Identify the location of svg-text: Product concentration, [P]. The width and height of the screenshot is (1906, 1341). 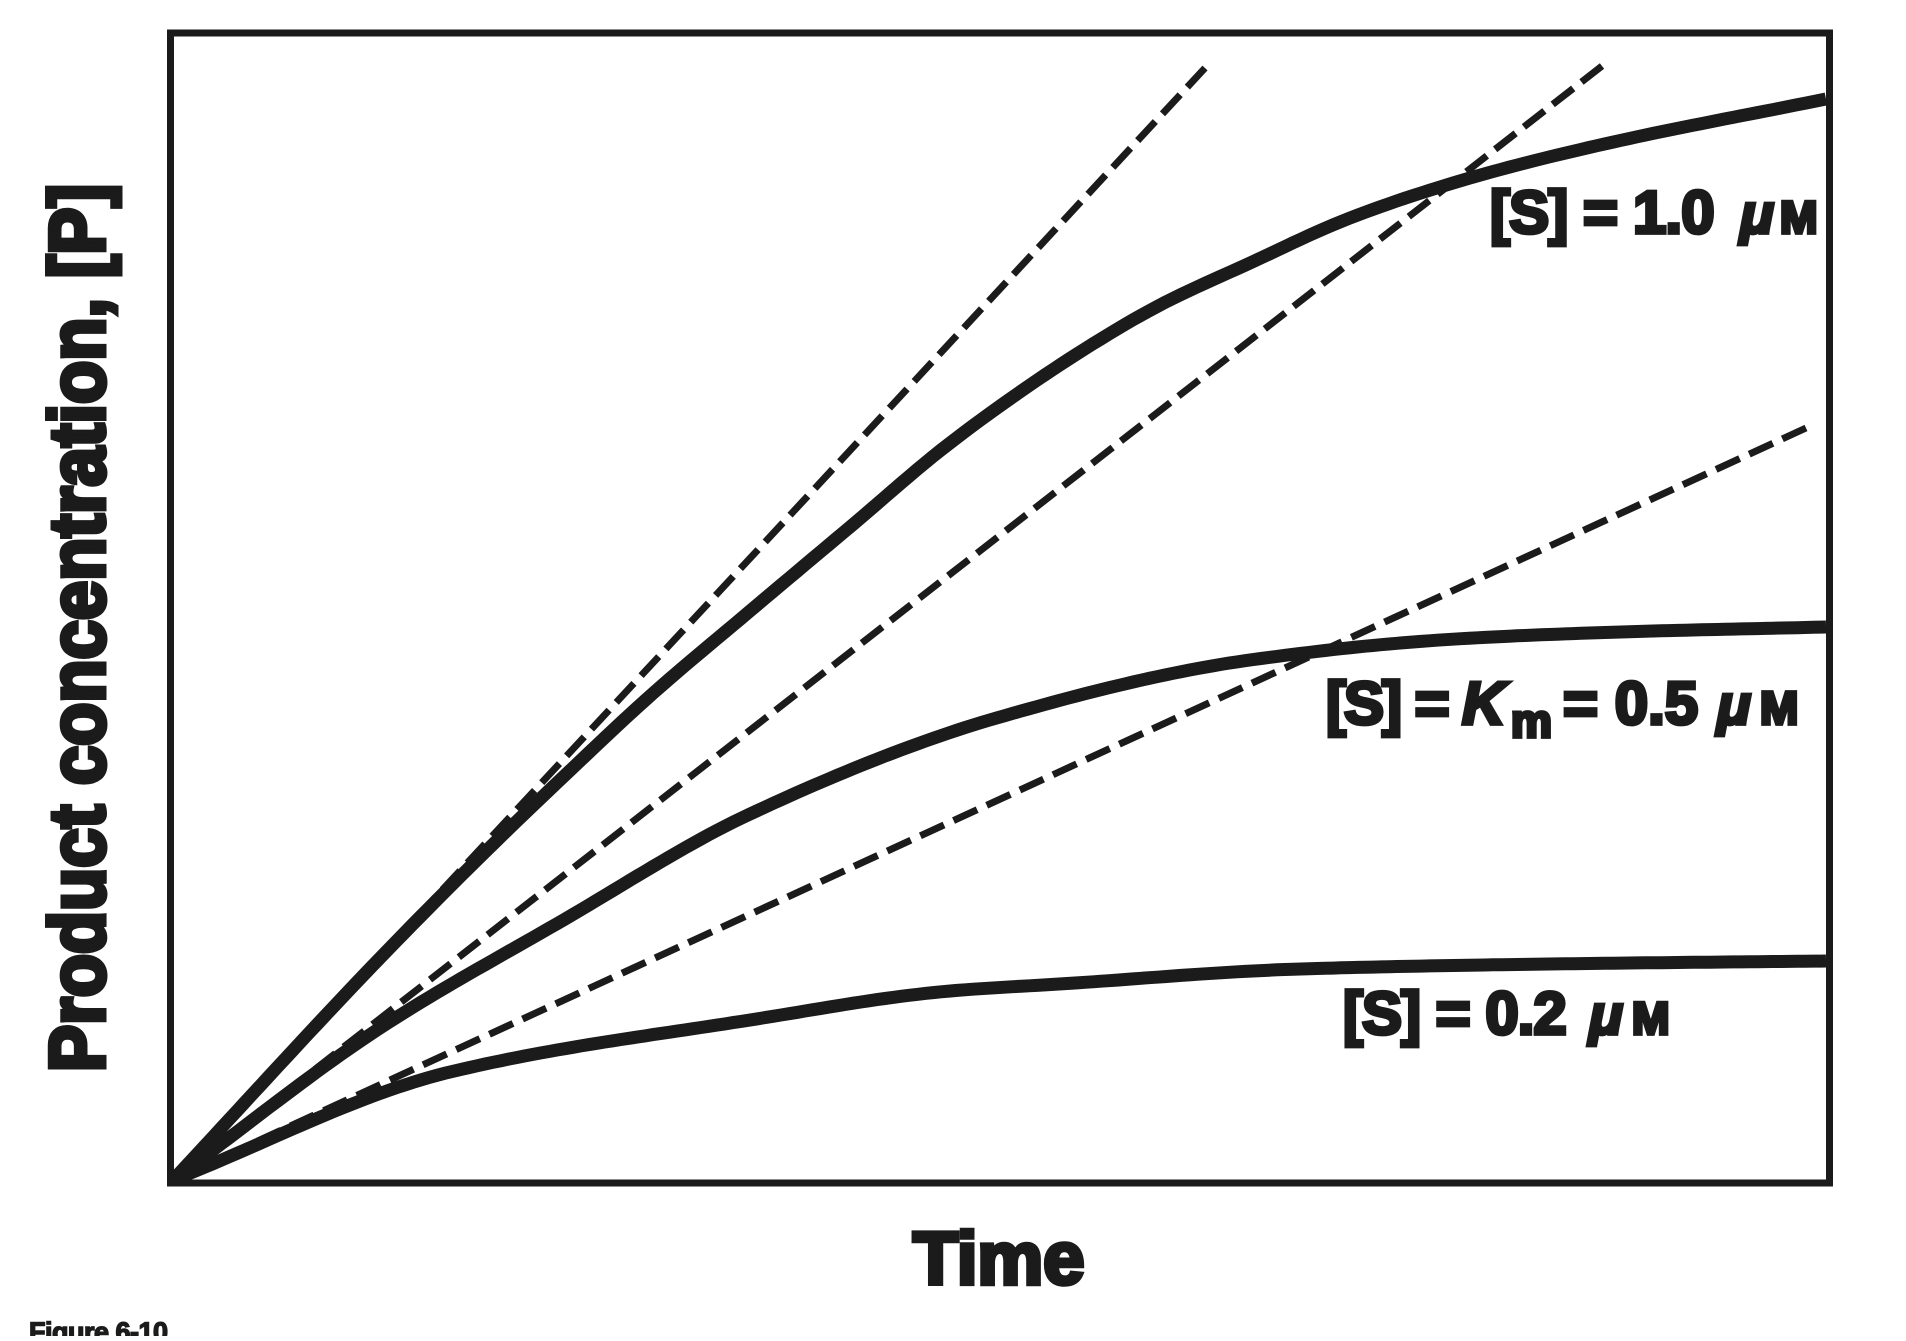
(77, 628).